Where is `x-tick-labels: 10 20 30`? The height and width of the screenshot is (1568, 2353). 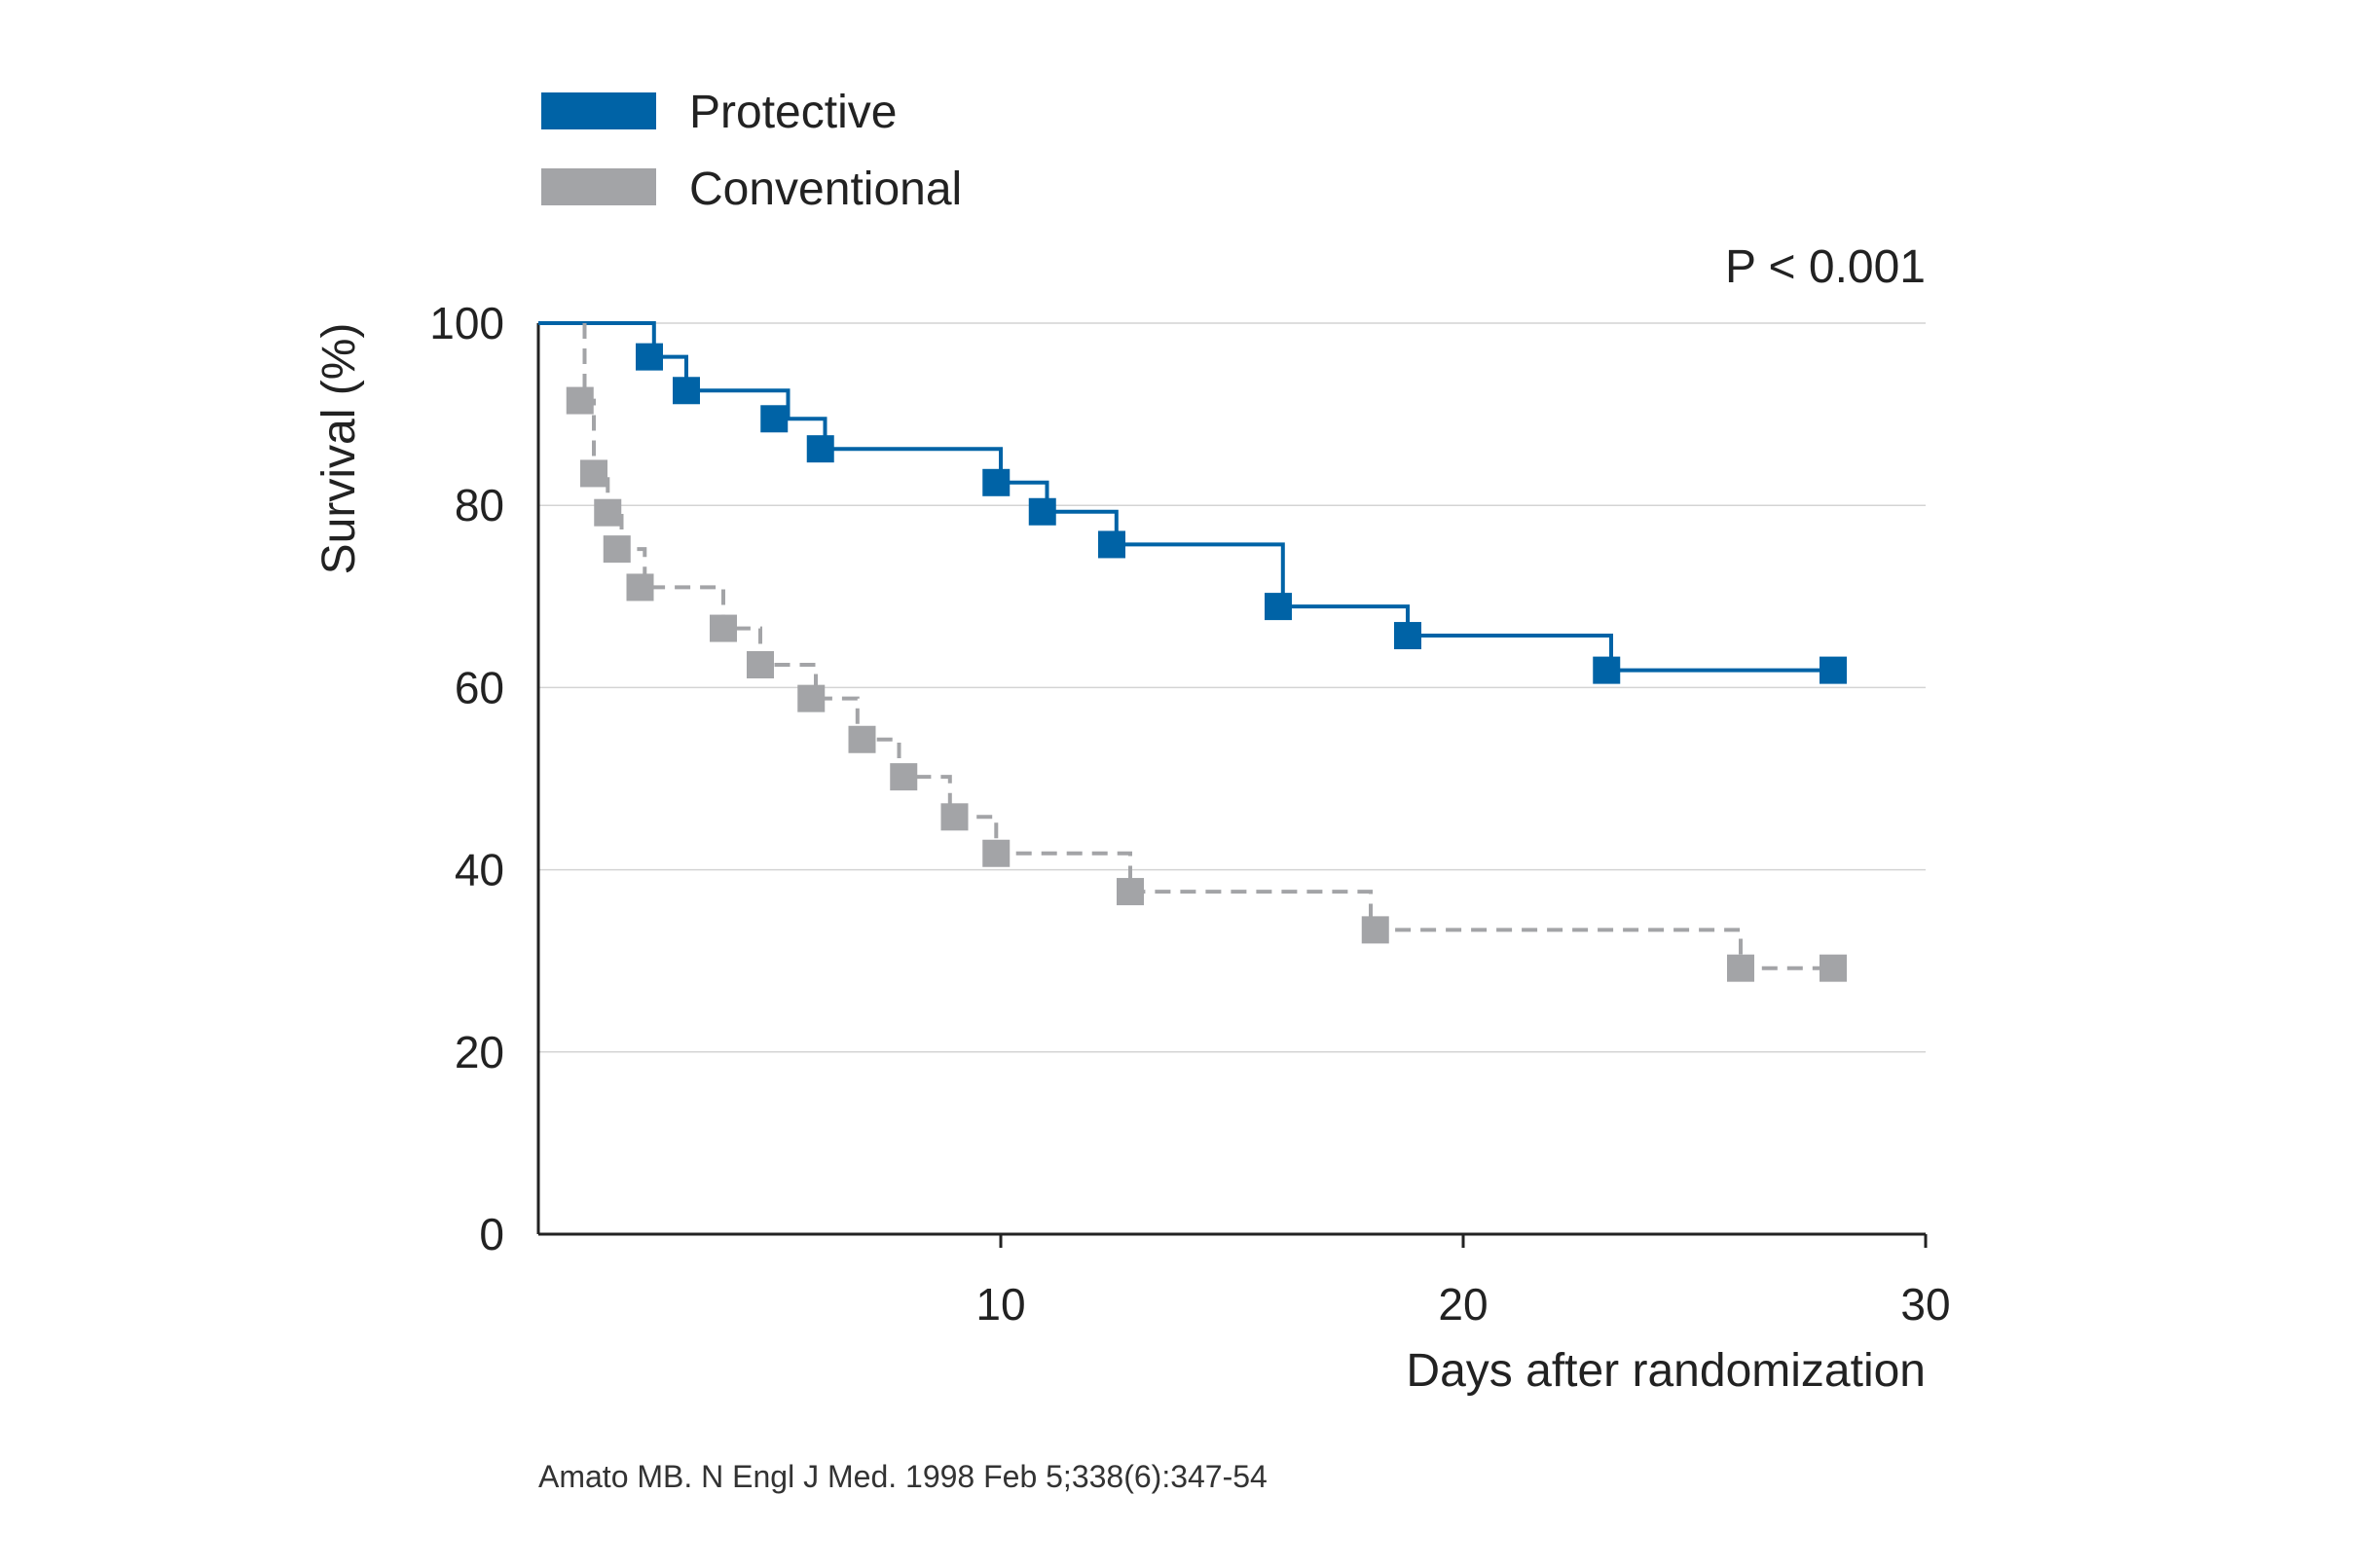
x-tick-labels: 10 20 30 is located at coordinates (1462, 1304).